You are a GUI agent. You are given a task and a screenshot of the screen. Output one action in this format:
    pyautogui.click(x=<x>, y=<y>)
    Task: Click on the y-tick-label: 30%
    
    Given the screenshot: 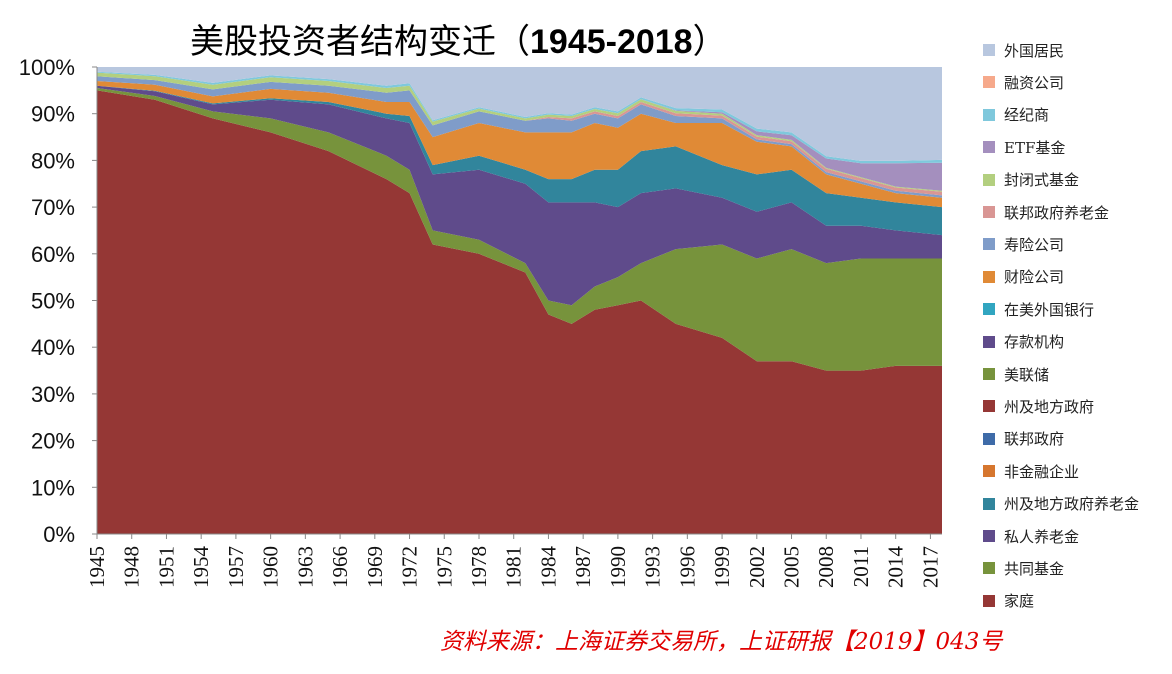 What is the action you would take?
    pyautogui.click(x=53, y=394)
    